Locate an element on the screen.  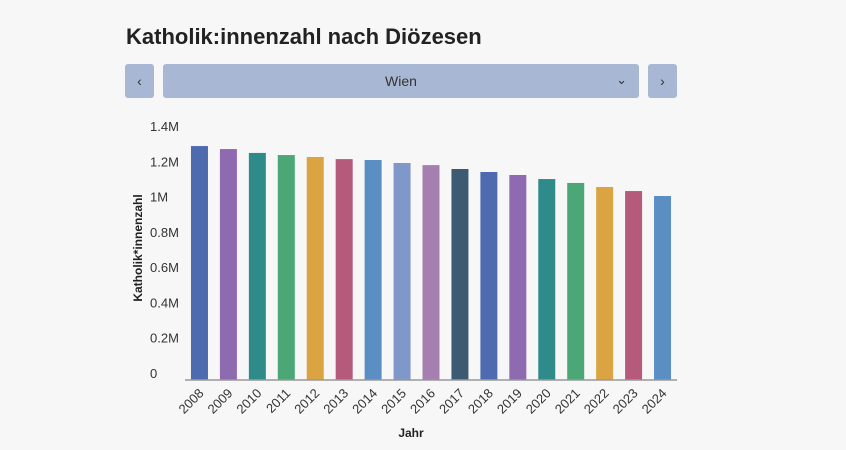
bar-2022 is located at coordinates (605, 283).